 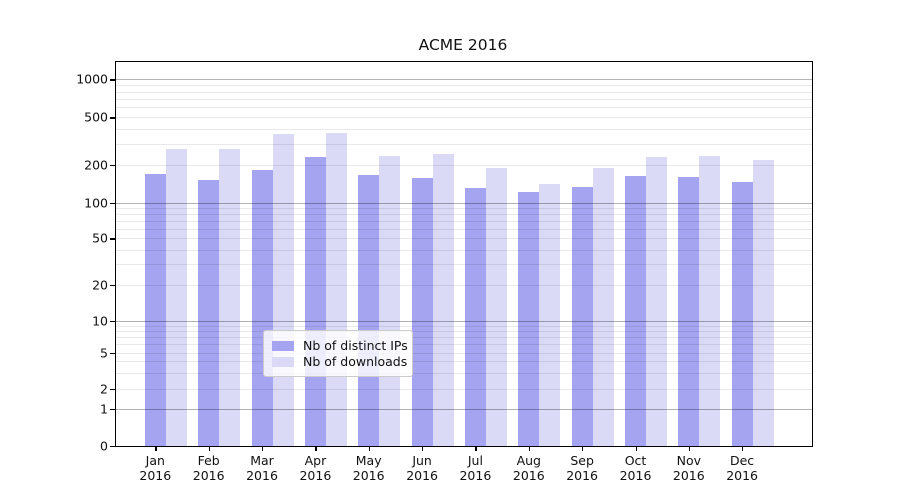 What do you see at coordinates (742, 468) in the screenshot?
I see `x-tick-label-dec: Dec 2016` at bounding box center [742, 468].